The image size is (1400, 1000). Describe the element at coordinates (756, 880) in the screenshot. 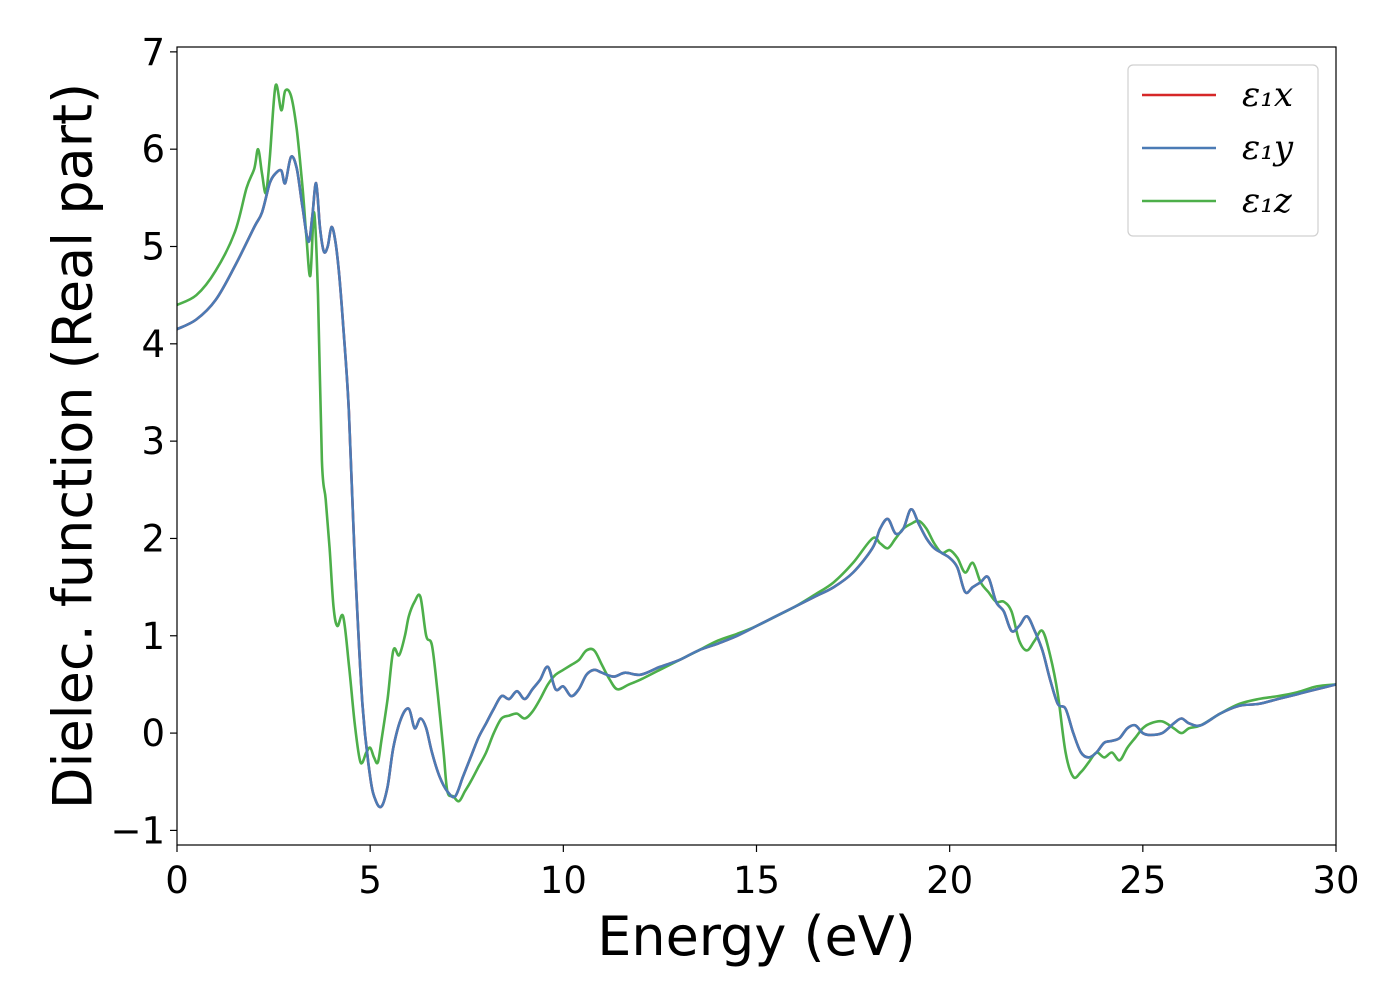

I see `x-tick-label: 15` at that location.